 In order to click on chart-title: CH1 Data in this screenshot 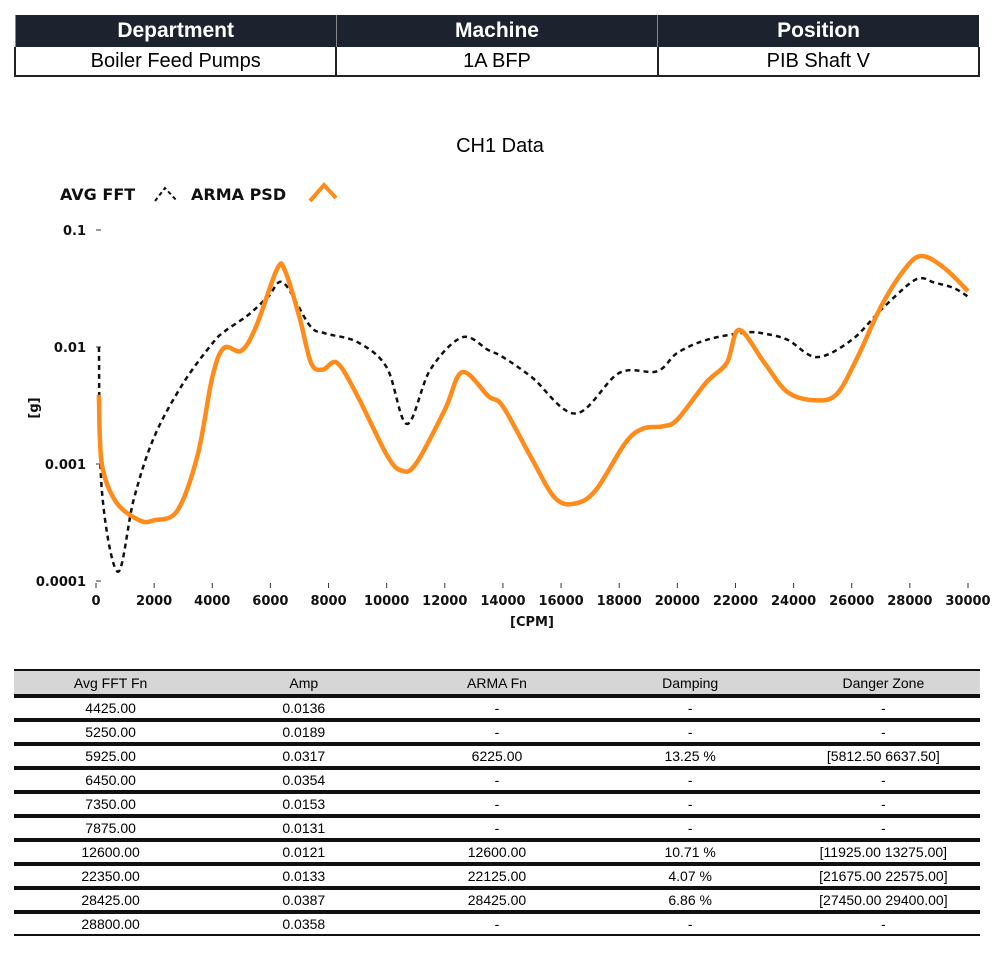, I will do `click(500, 146)`.